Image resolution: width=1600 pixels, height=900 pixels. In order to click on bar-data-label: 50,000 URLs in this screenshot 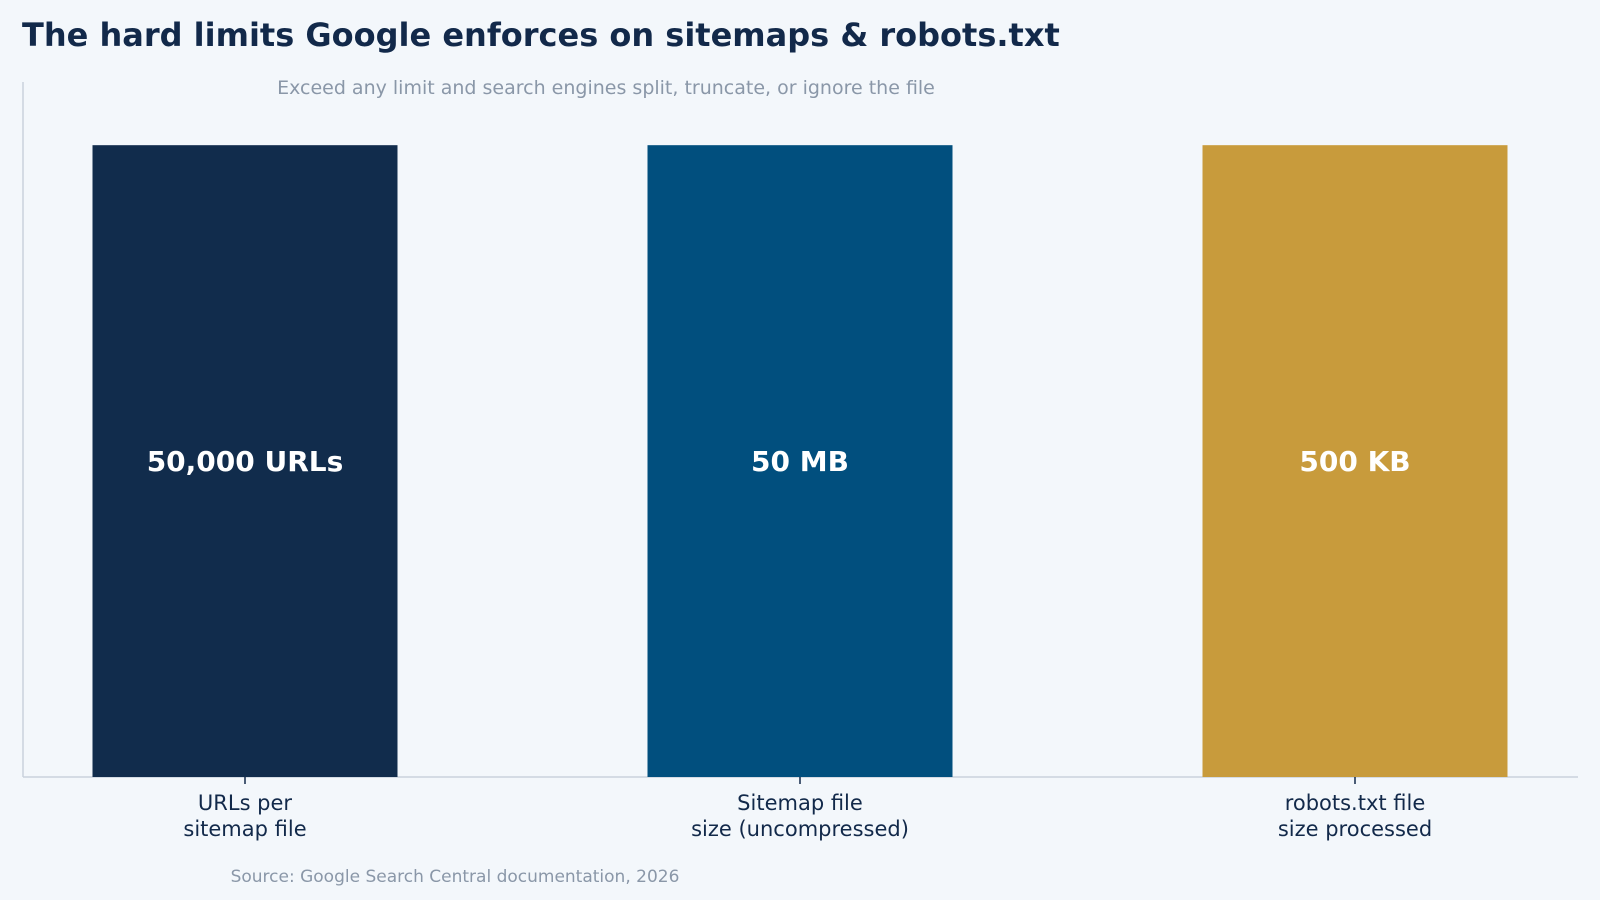, I will do `click(245, 461)`.